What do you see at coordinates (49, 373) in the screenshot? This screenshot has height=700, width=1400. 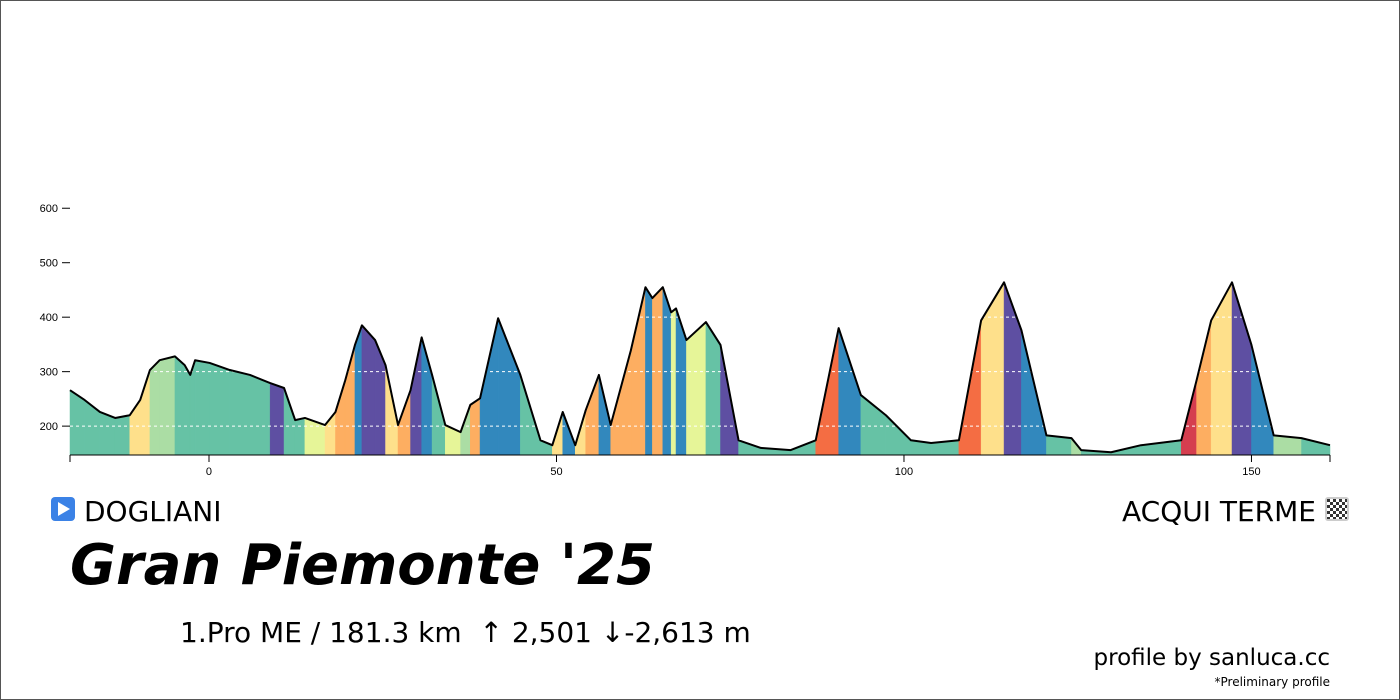 I see `y-tick-label: 300` at bounding box center [49, 373].